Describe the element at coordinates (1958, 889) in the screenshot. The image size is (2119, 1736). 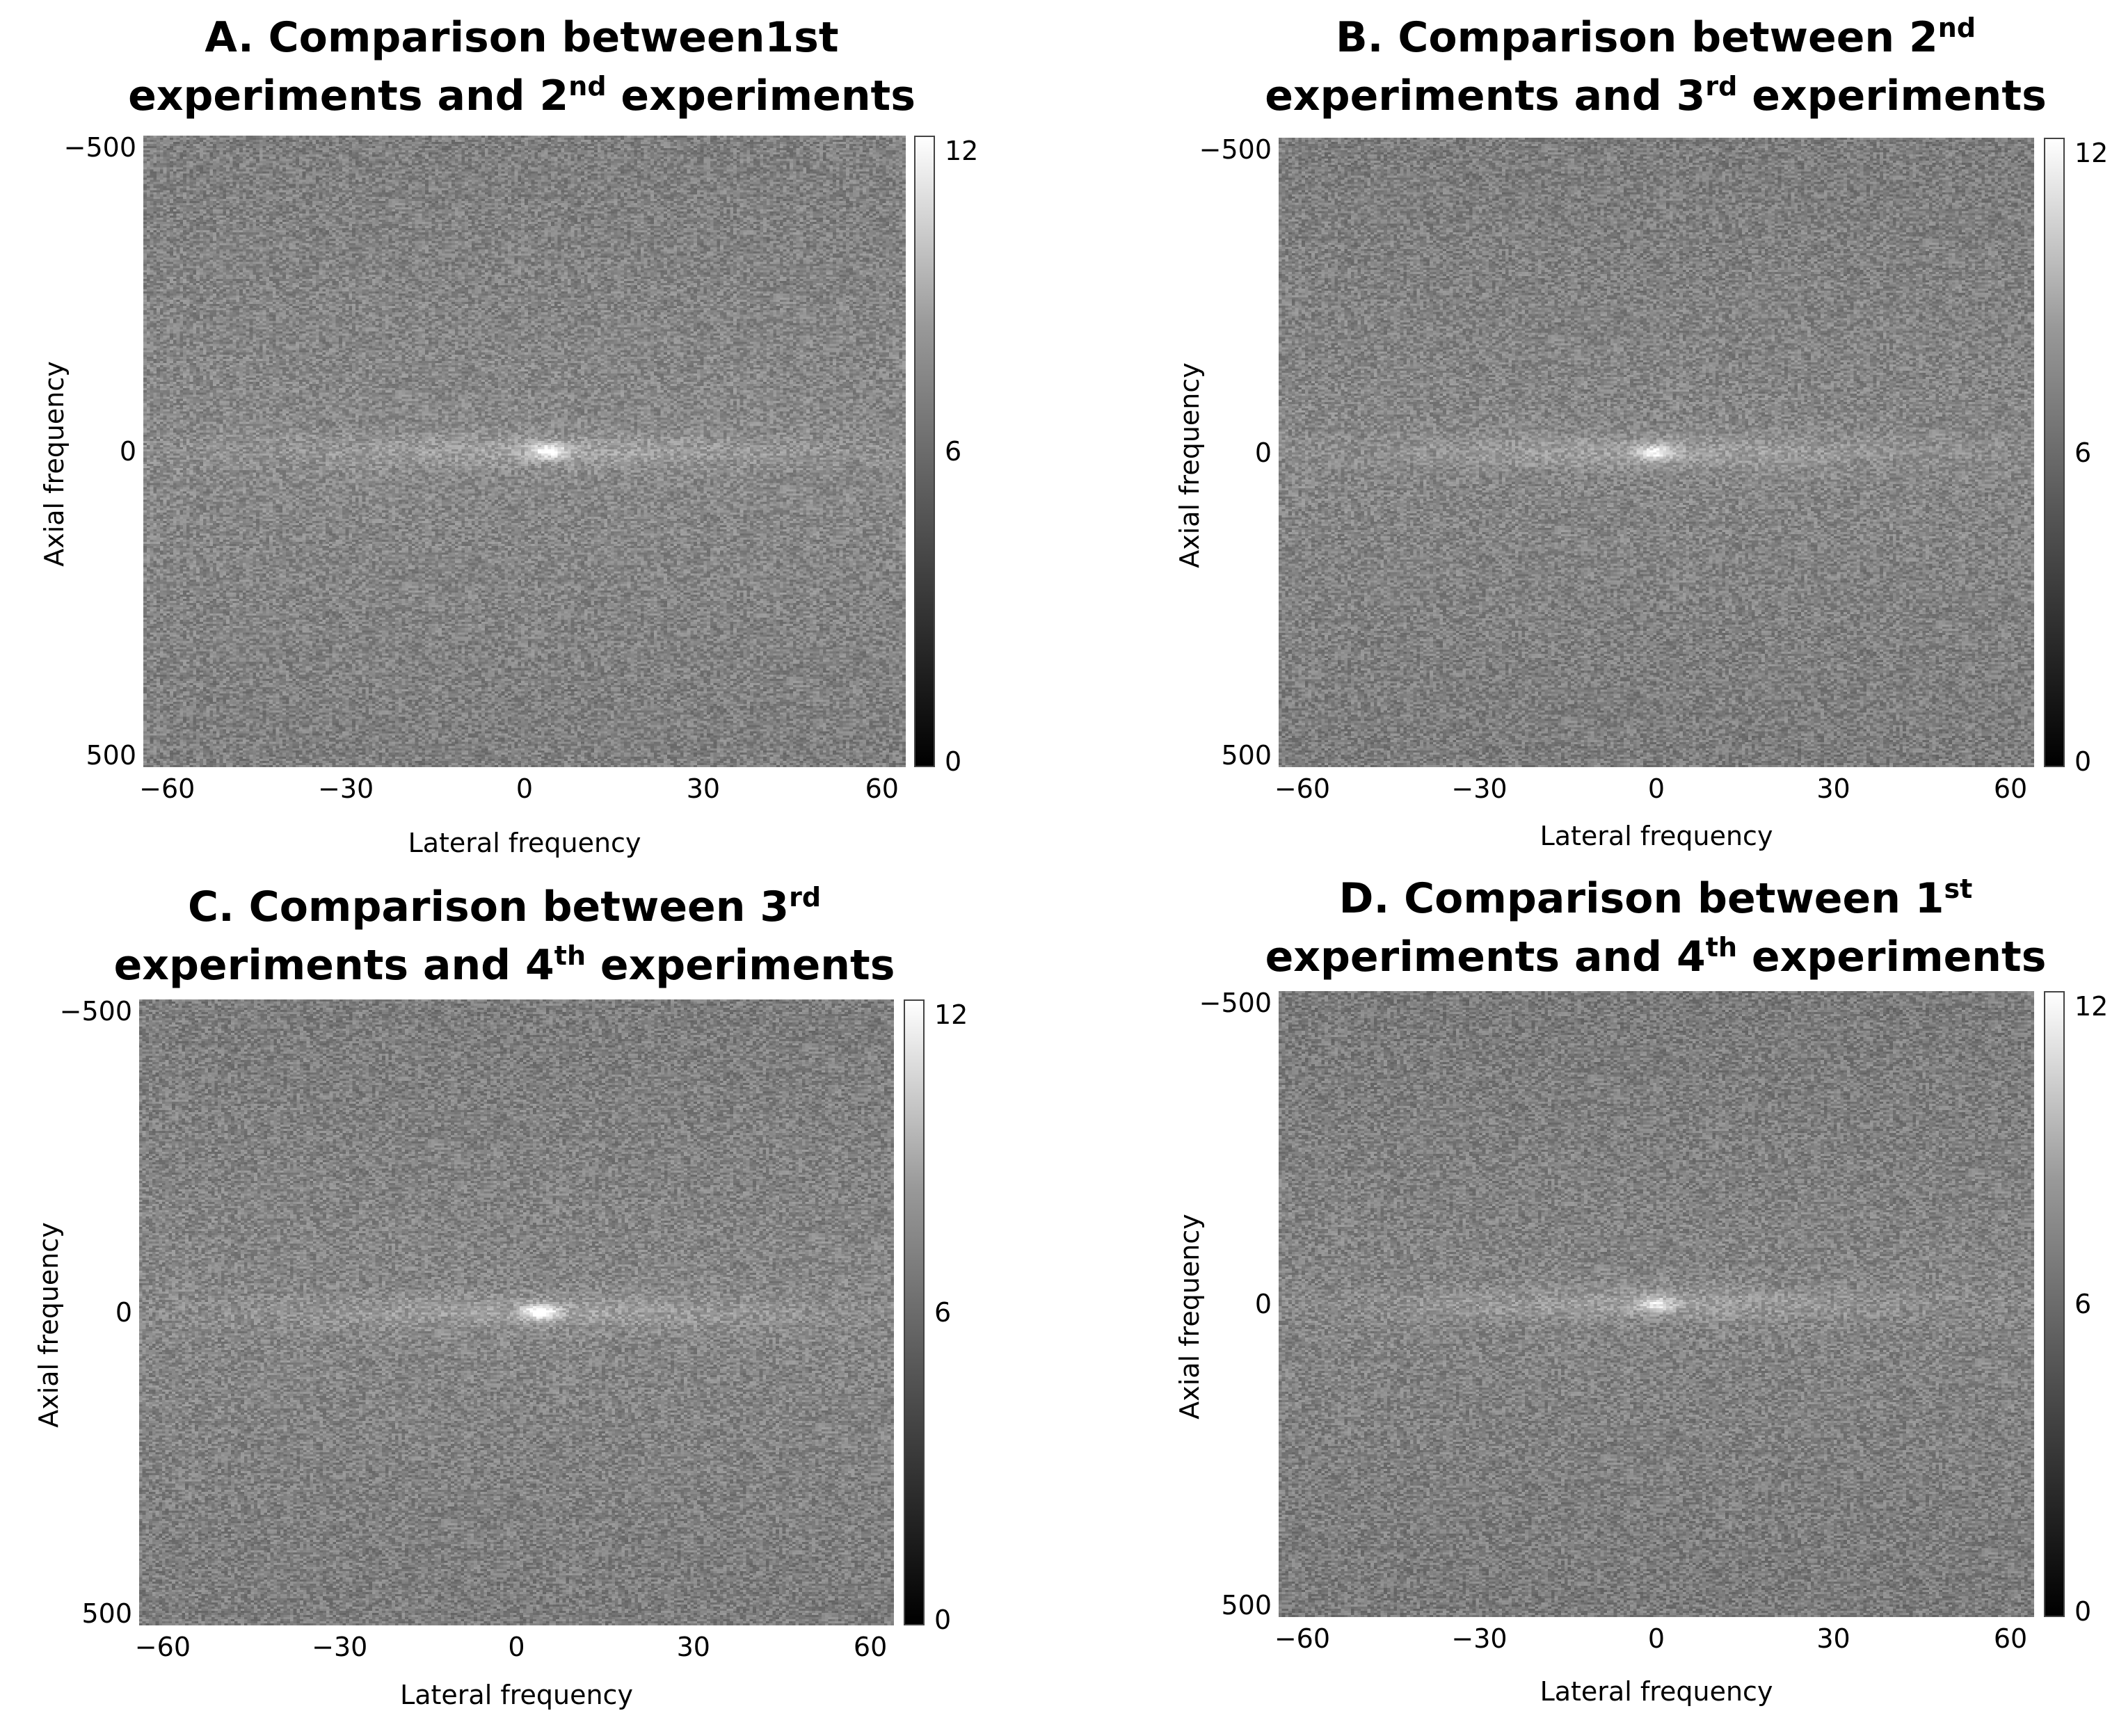
I see `chart-title-superscript: st` at that location.